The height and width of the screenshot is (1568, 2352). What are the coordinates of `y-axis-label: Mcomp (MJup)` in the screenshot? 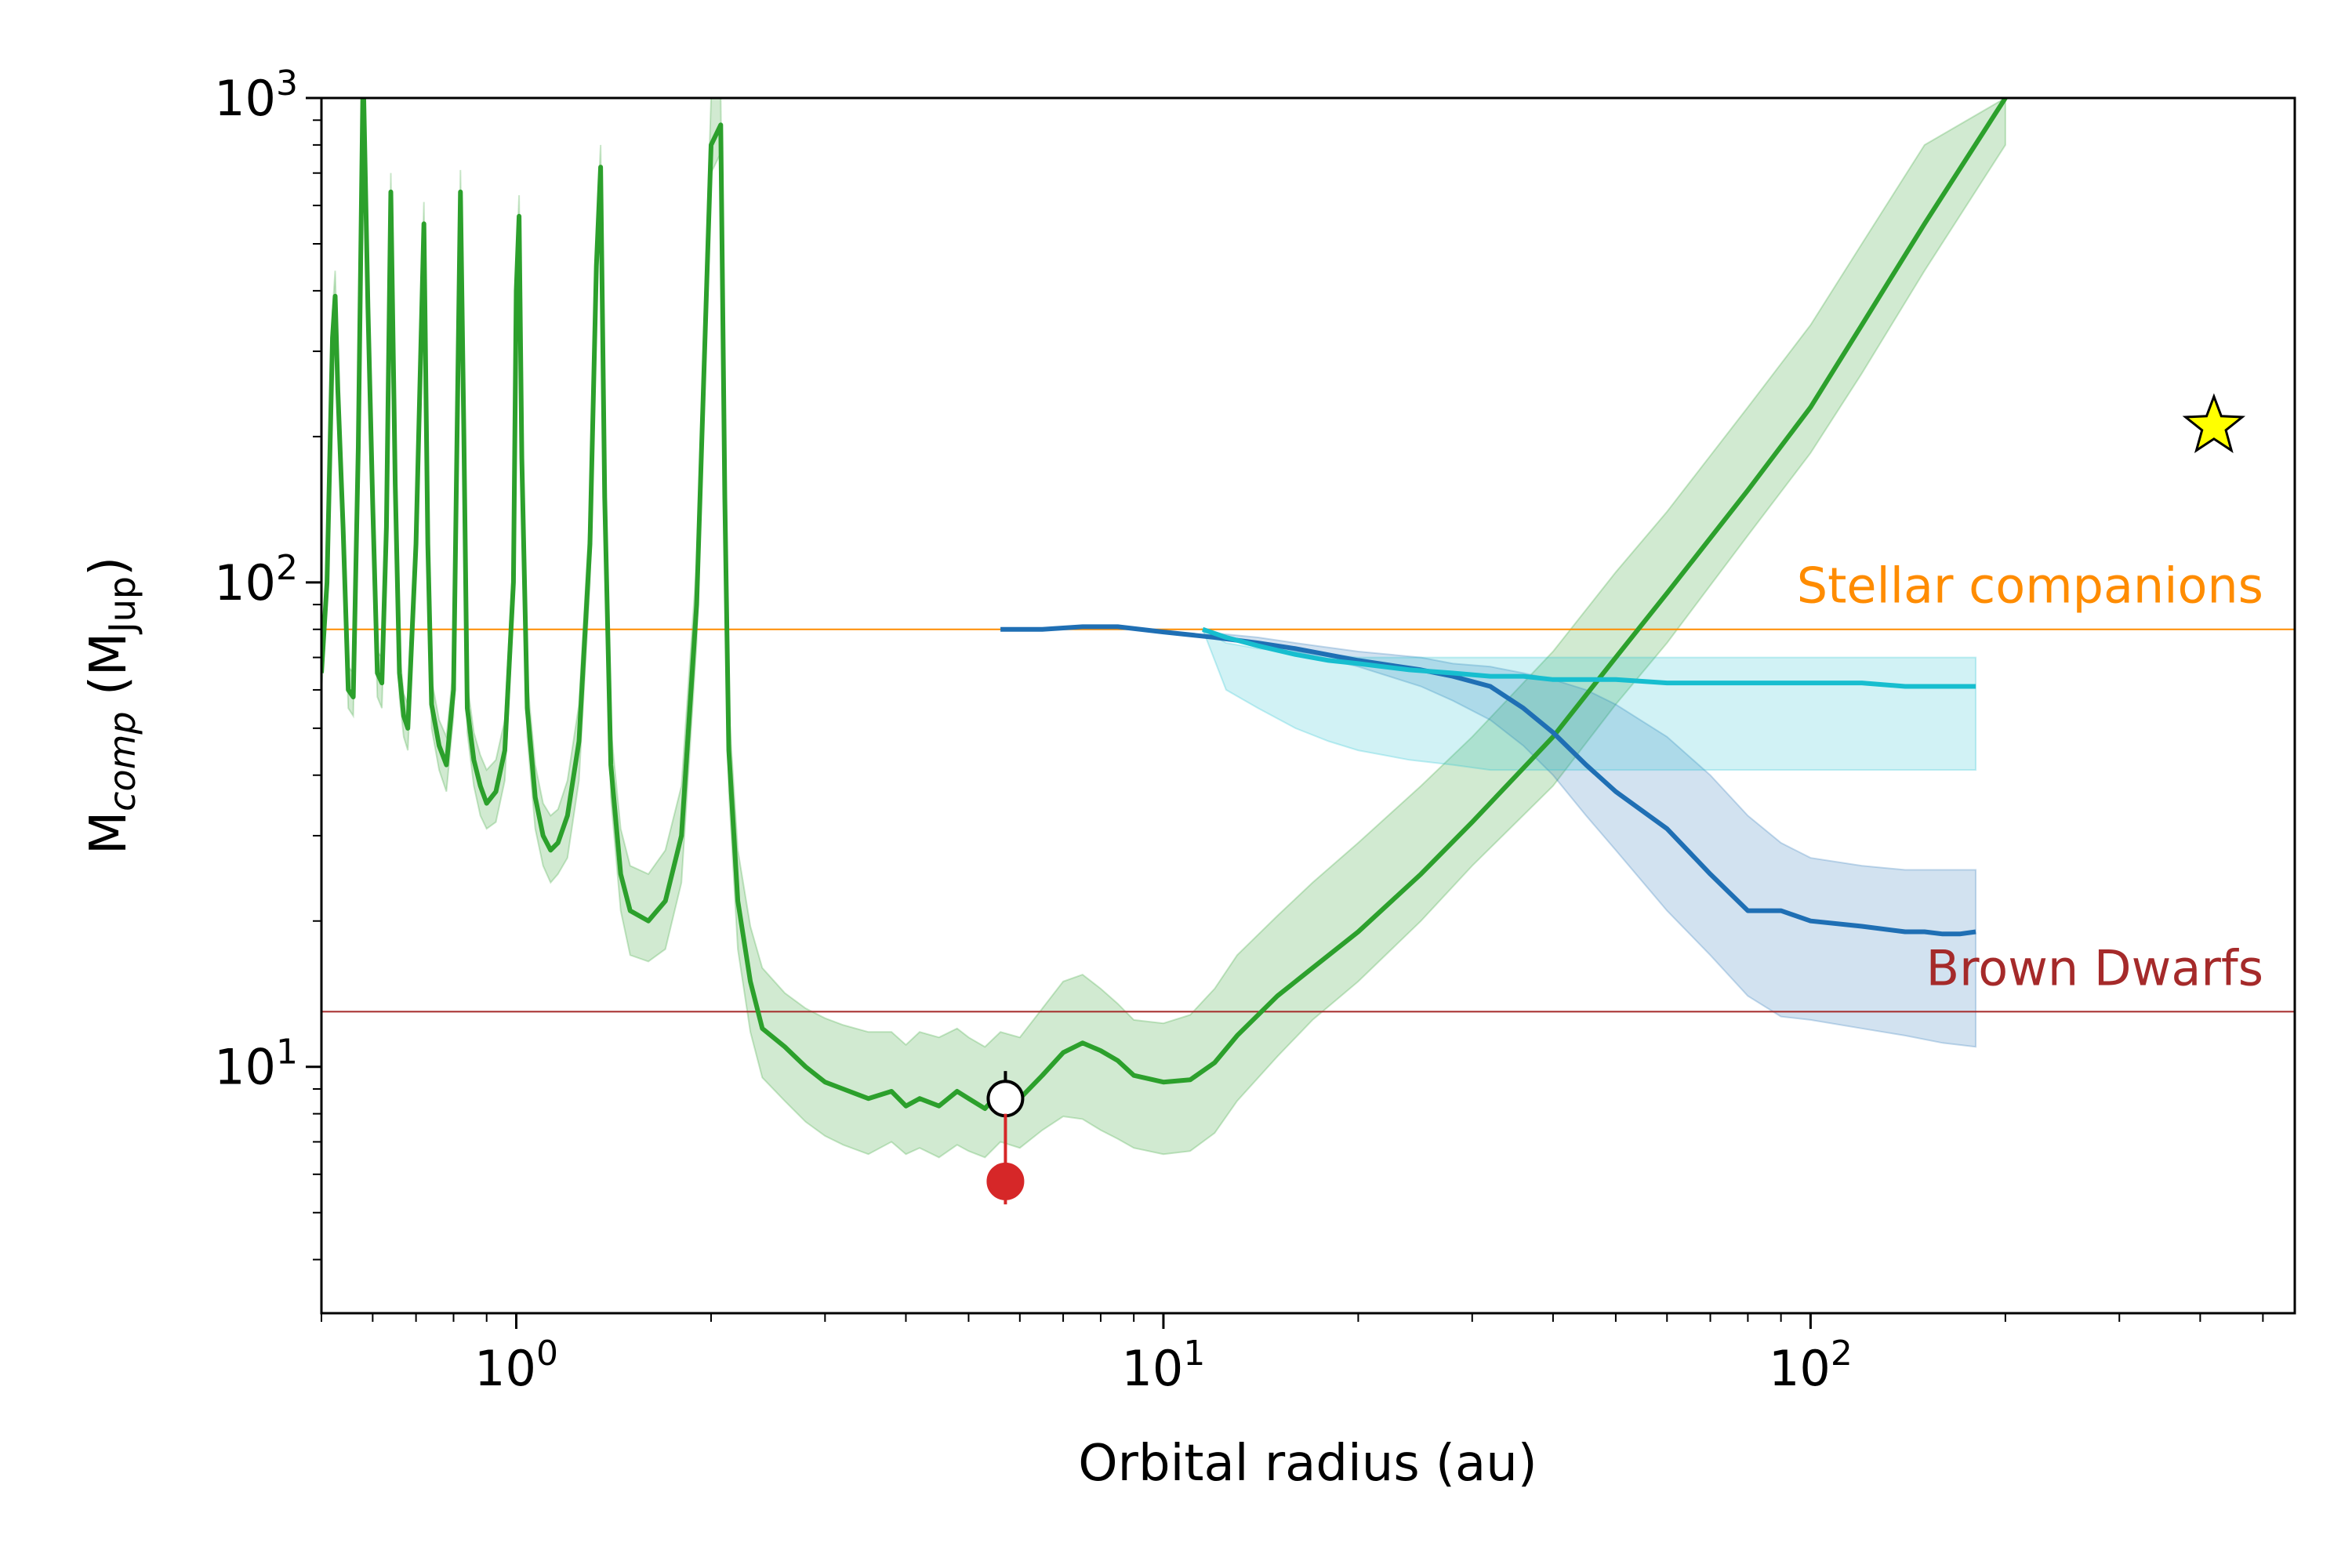 It's located at (112, 706).